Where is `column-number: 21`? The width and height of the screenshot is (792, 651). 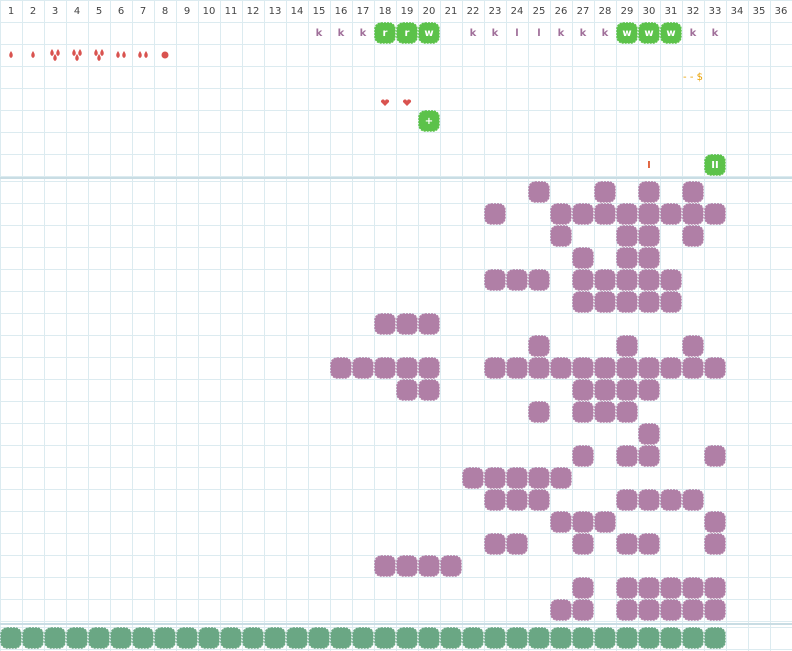
column-number: 21 is located at coordinates (451, 11).